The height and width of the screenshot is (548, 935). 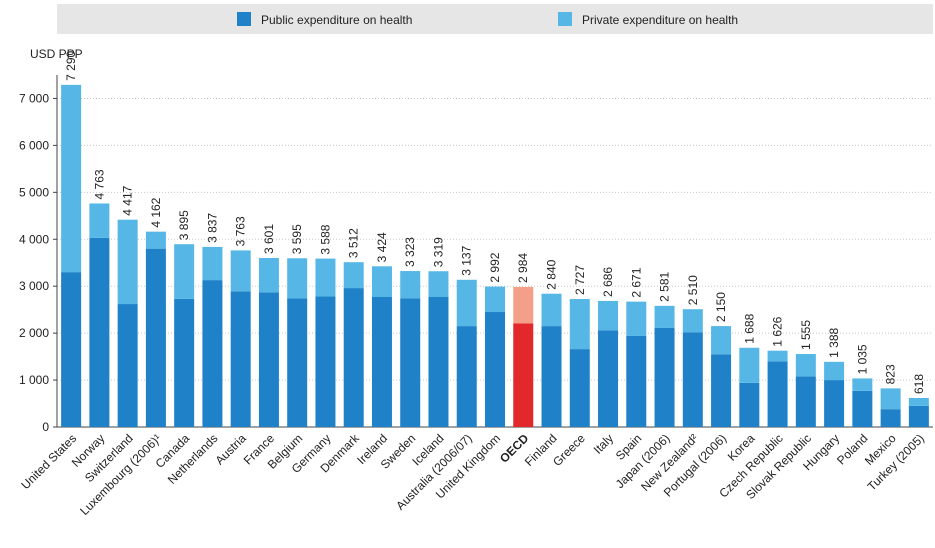 What do you see at coordinates (34, 98) in the screenshot?
I see `y-tick-label: 7 000` at bounding box center [34, 98].